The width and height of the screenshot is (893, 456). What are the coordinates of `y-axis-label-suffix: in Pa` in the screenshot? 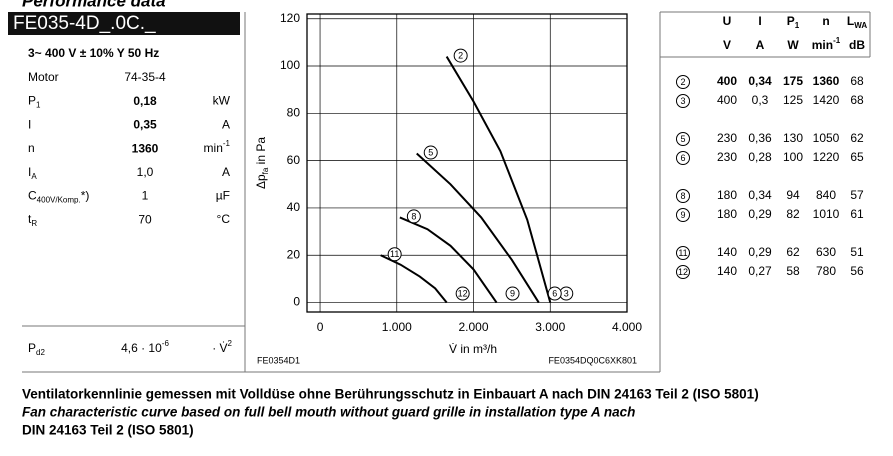 It's located at (261, 152).